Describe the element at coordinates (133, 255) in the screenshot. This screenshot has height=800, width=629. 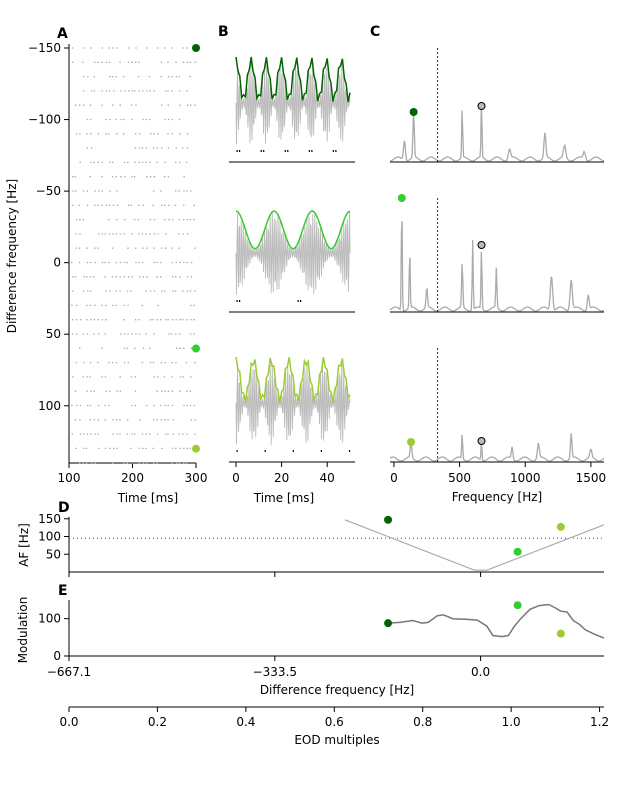
I see `panel-a-spike-raster` at that location.